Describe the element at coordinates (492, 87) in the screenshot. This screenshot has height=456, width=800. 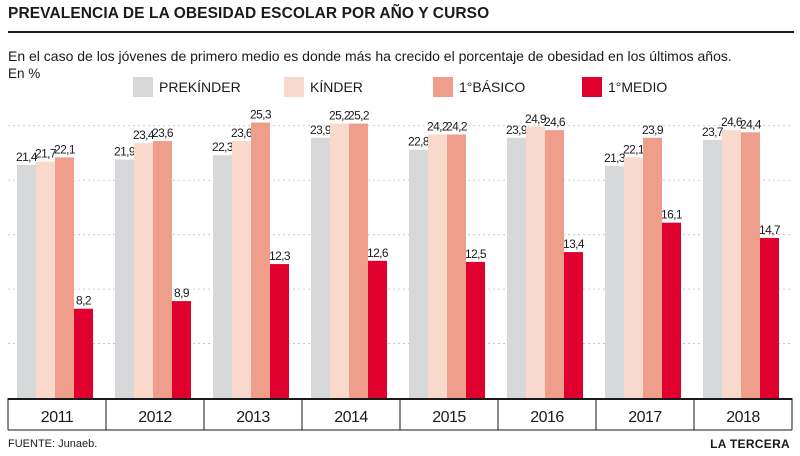
I see `legend-label-1basico: 1°BÁSICO` at that location.